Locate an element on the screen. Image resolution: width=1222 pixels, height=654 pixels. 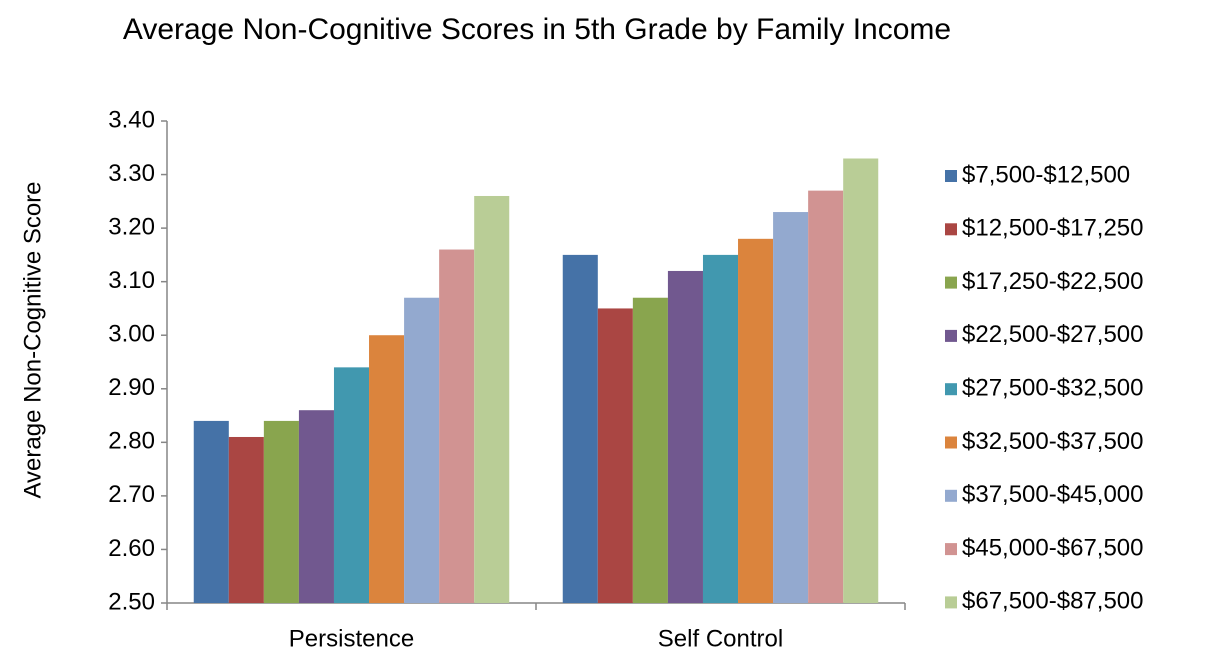
y-axis-label: Average Non-Cognitive Score is located at coordinates (32, 339).